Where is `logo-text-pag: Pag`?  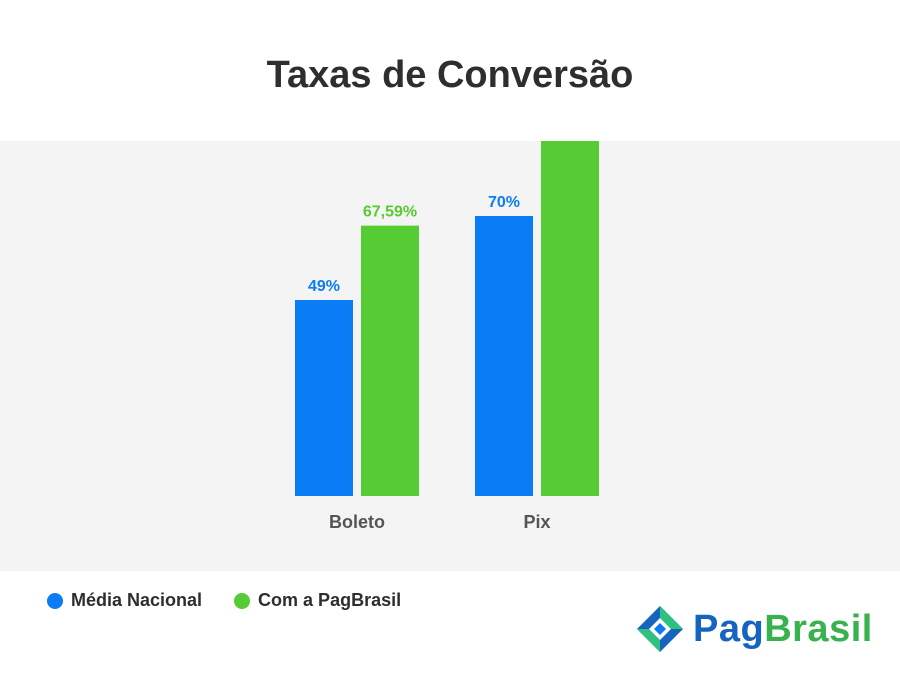 logo-text-pag: Pag is located at coordinates (729, 629).